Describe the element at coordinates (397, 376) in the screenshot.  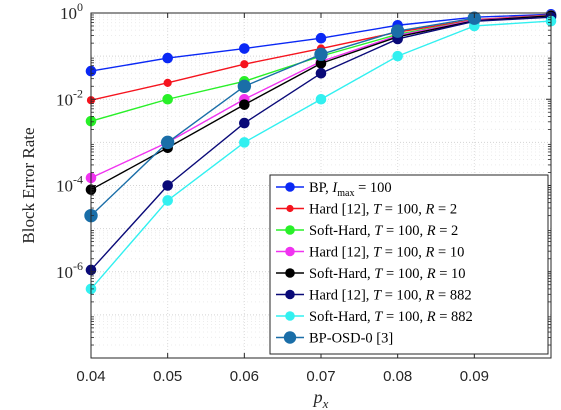
I see `x-tick-label: 0.08` at that location.